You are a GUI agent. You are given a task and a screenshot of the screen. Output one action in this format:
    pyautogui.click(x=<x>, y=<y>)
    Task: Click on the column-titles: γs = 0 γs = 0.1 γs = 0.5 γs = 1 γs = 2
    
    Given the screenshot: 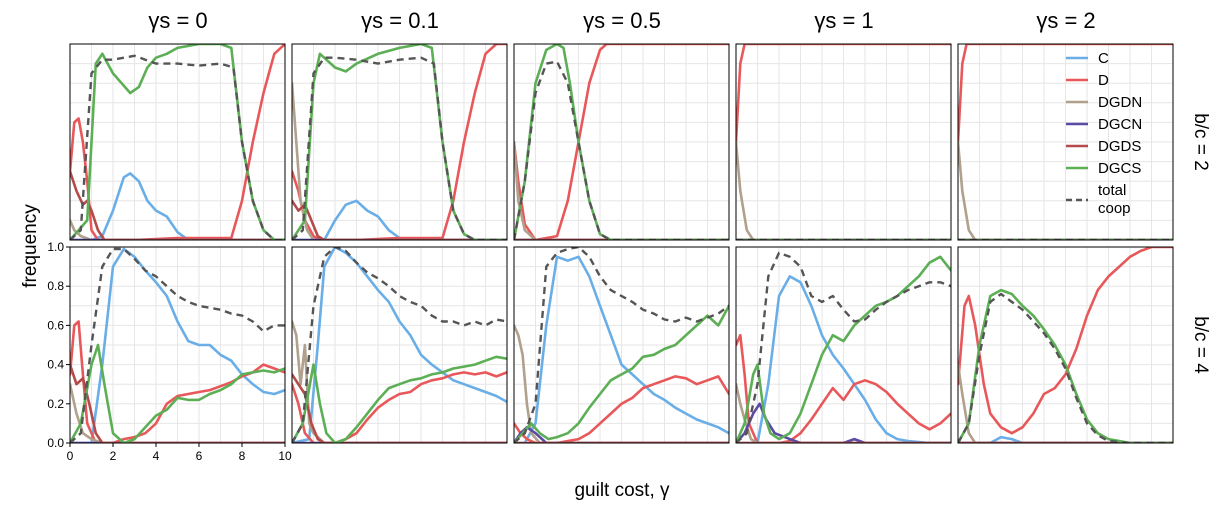 What is the action you would take?
    pyautogui.click(x=621, y=20)
    